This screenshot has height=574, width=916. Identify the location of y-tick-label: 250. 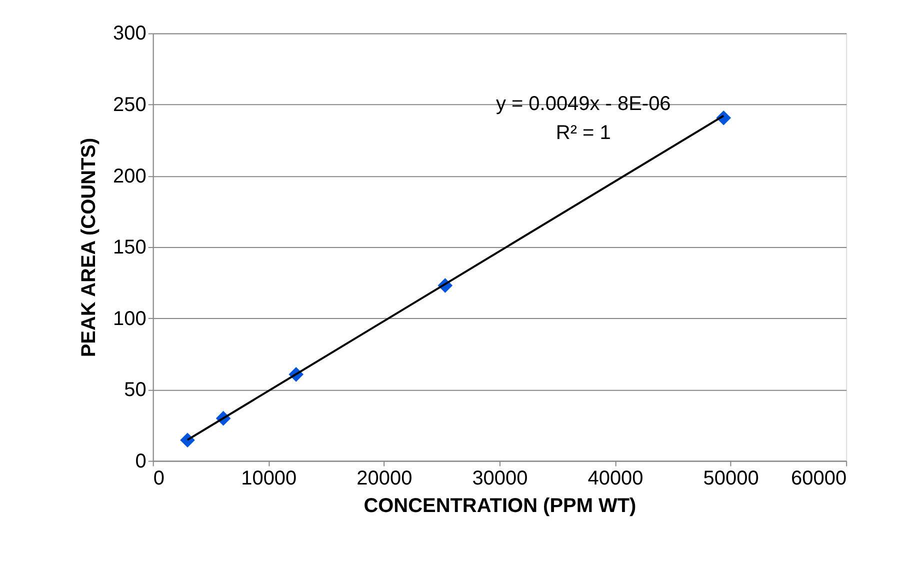
(129, 105).